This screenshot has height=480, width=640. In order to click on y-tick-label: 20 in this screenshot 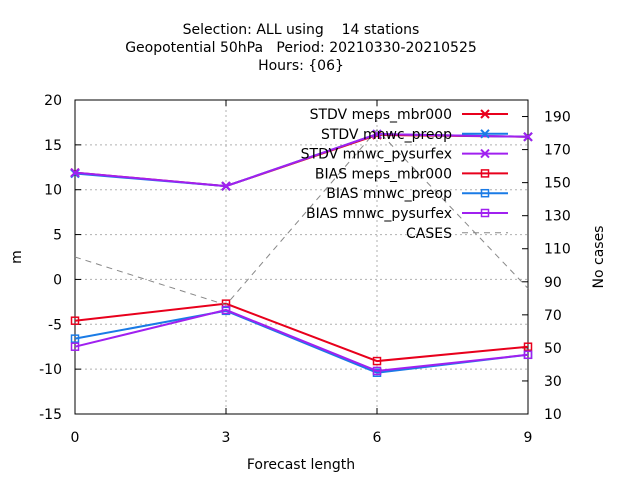, I will do `click(53, 101)`.